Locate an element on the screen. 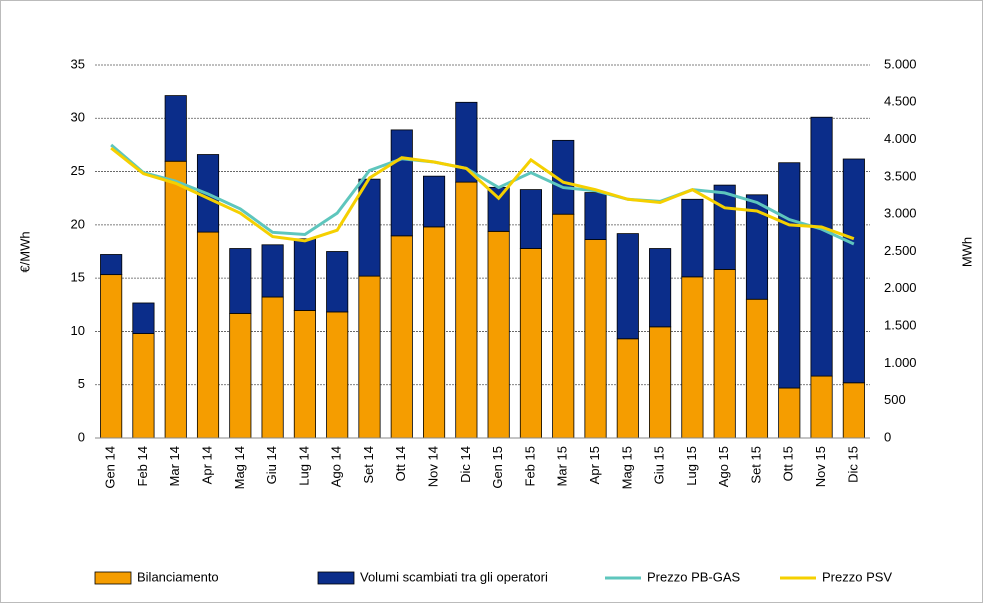  y-tick-label: 30 is located at coordinates (78, 117).